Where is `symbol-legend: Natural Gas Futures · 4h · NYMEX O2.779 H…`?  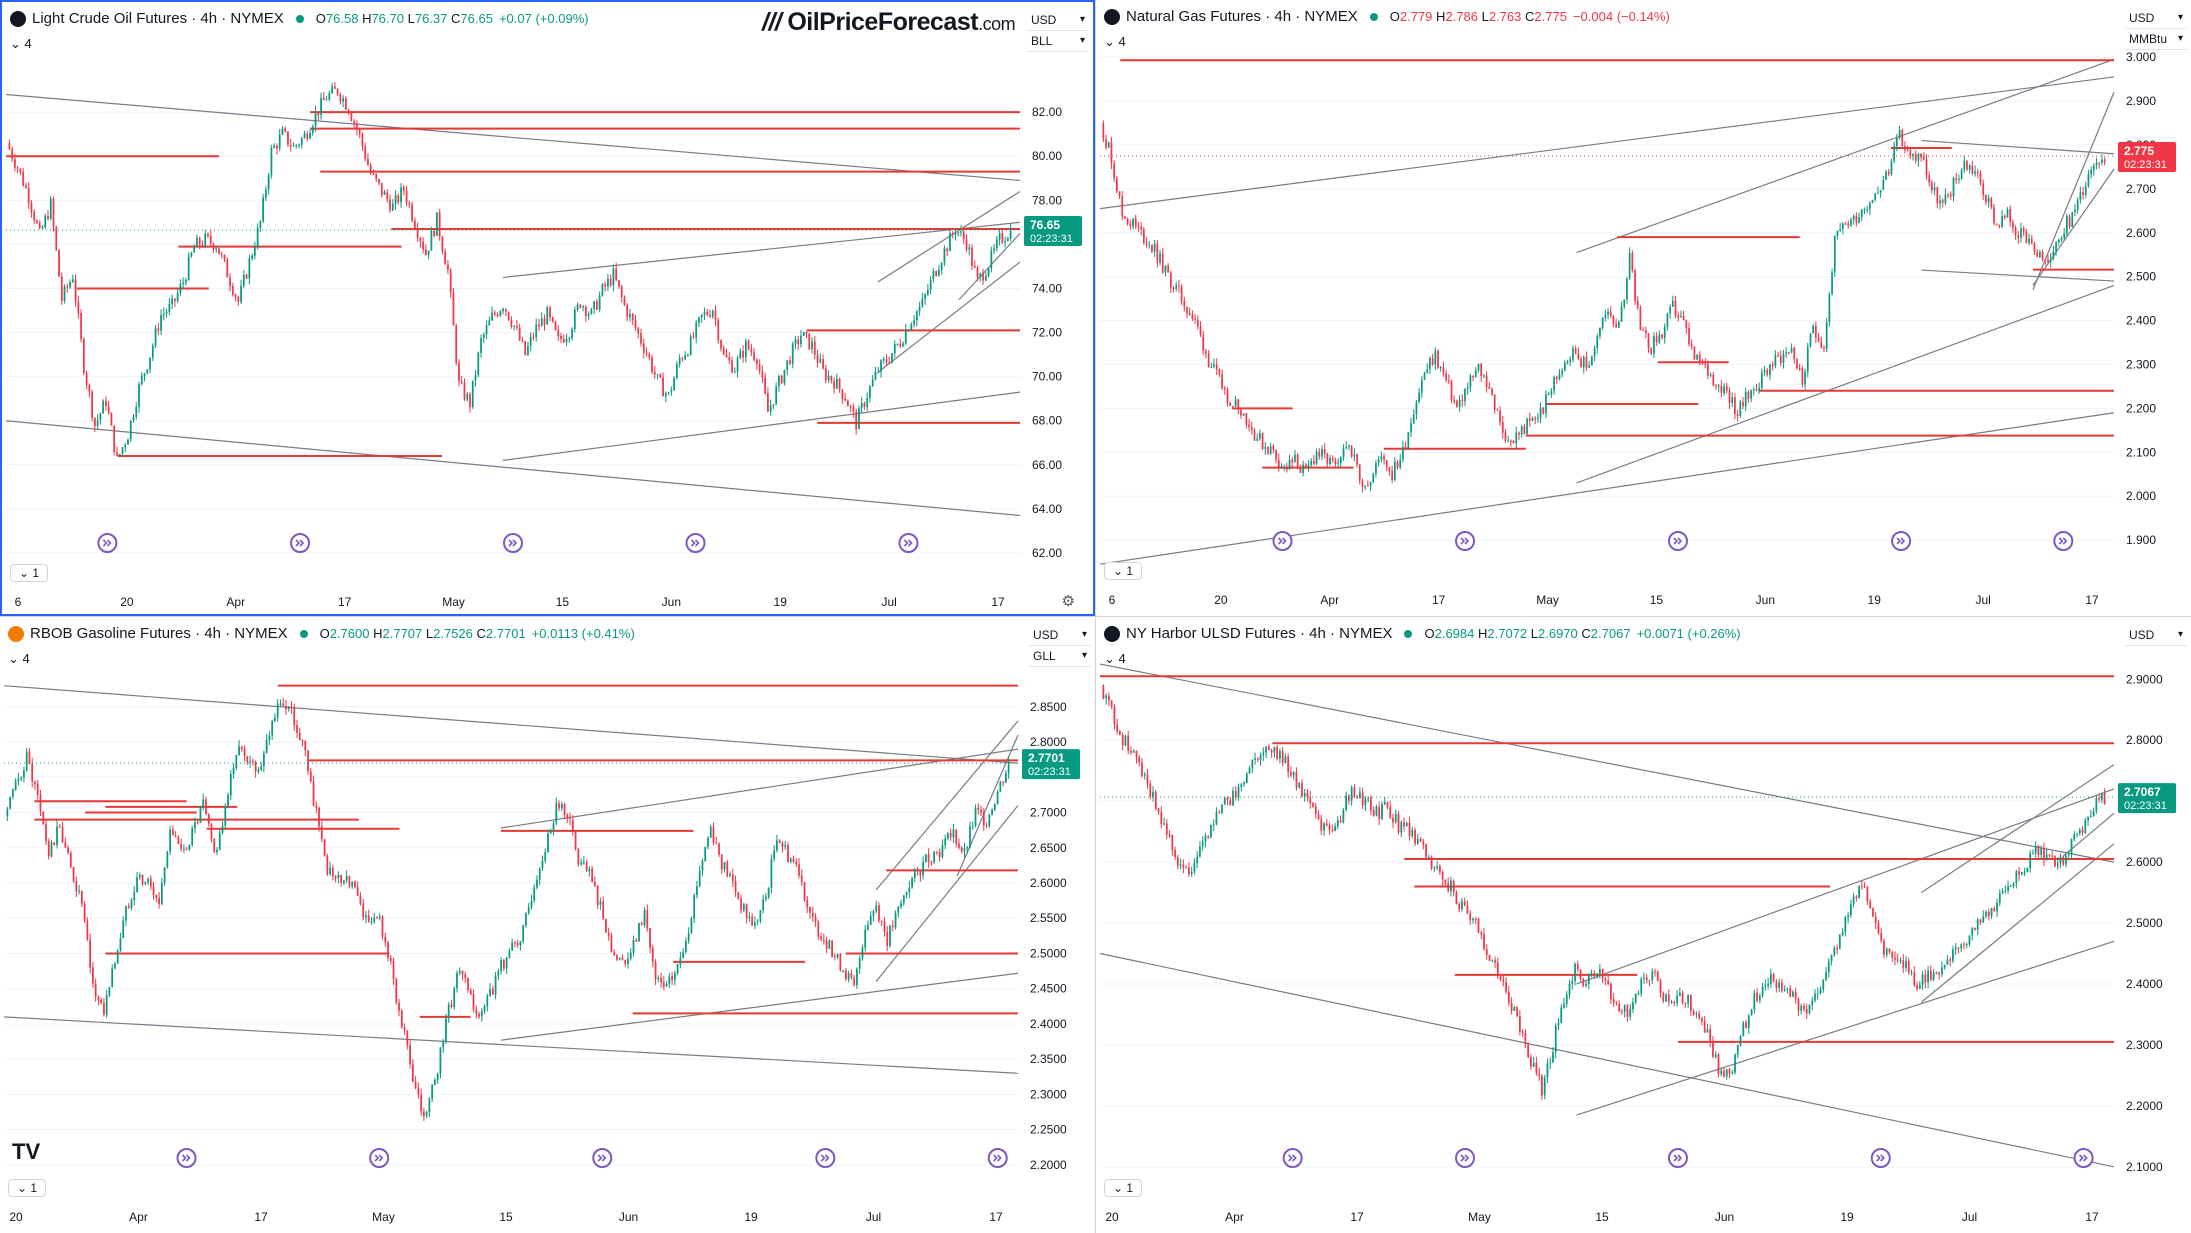
symbol-legend: Natural Gas Futures · 4h · NYMEX O2.779 H… is located at coordinates (1387, 16).